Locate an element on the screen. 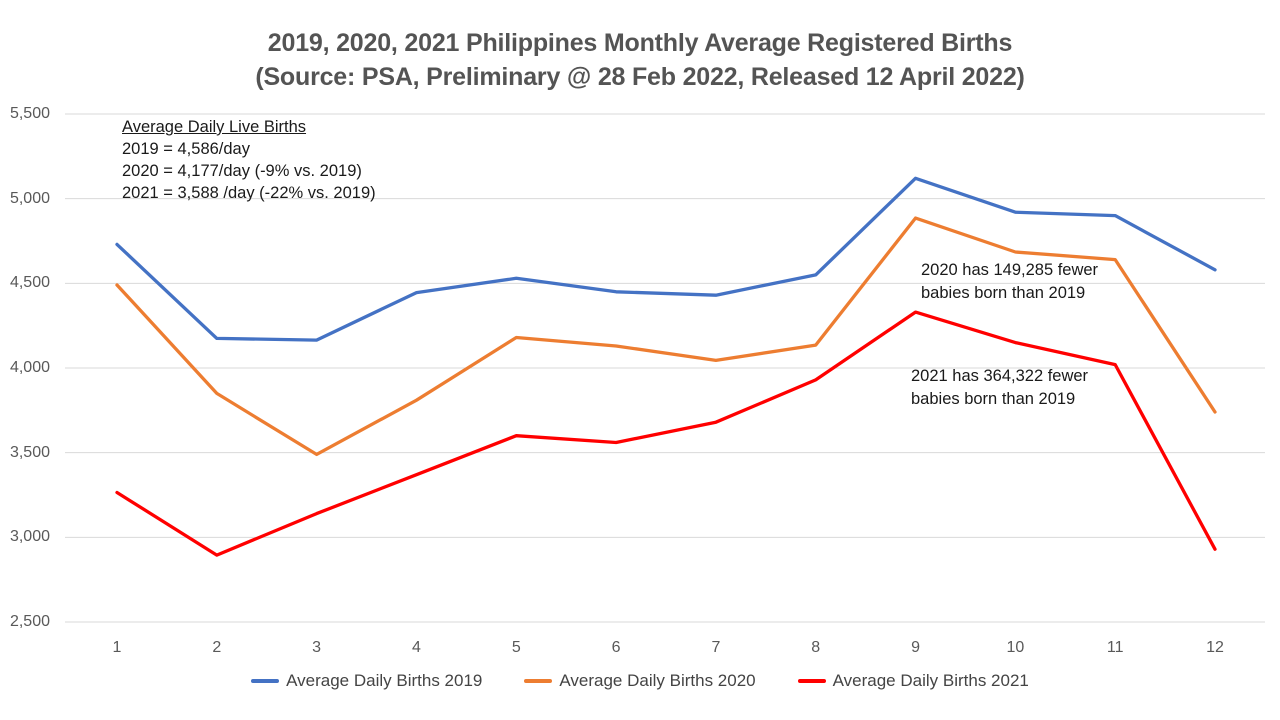 Image resolution: width=1280 pixels, height=720 pixels. y-tick-label-5500: 5,500 is located at coordinates (29, 113).